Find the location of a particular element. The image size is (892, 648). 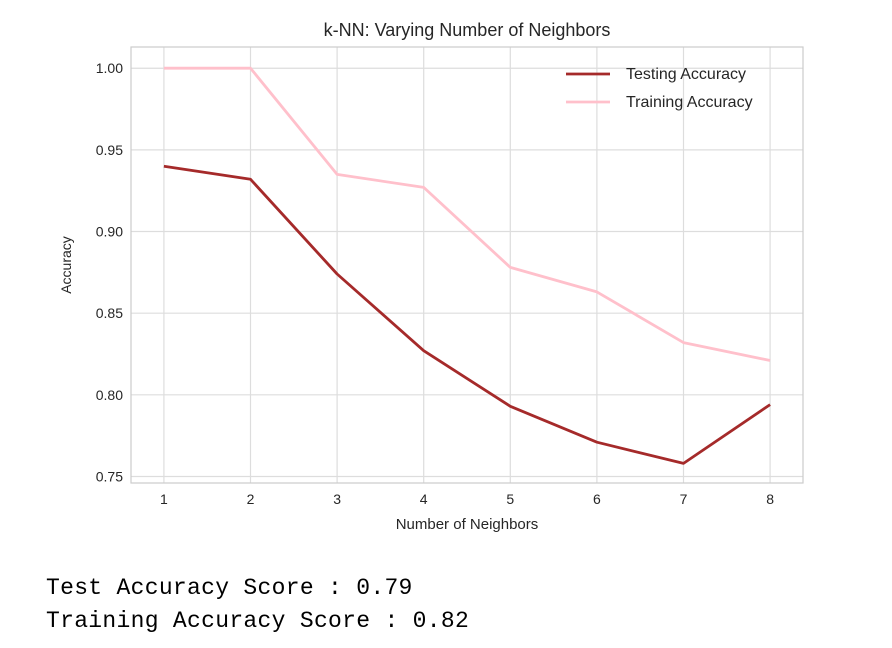

y-tick-label: 1.00 is located at coordinates (109, 68).